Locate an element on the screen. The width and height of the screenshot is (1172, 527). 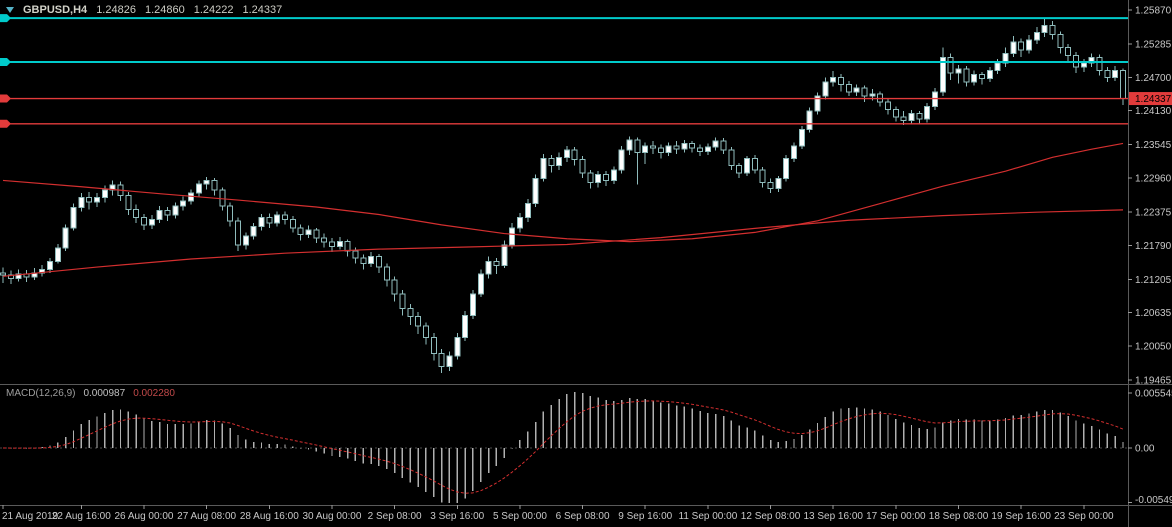
time-tick-label: 6 Sep 08:00 is located at coordinates (583, 516).